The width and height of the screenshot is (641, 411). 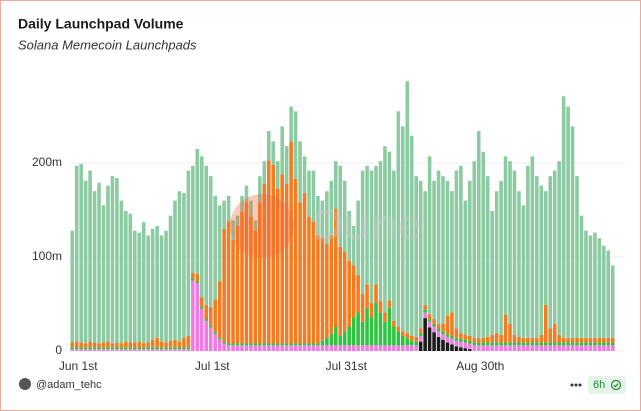 What do you see at coordinates (47, 162) in the screenshot?
I see `y-tick-label: 200m` at bounding box center [47, 162].